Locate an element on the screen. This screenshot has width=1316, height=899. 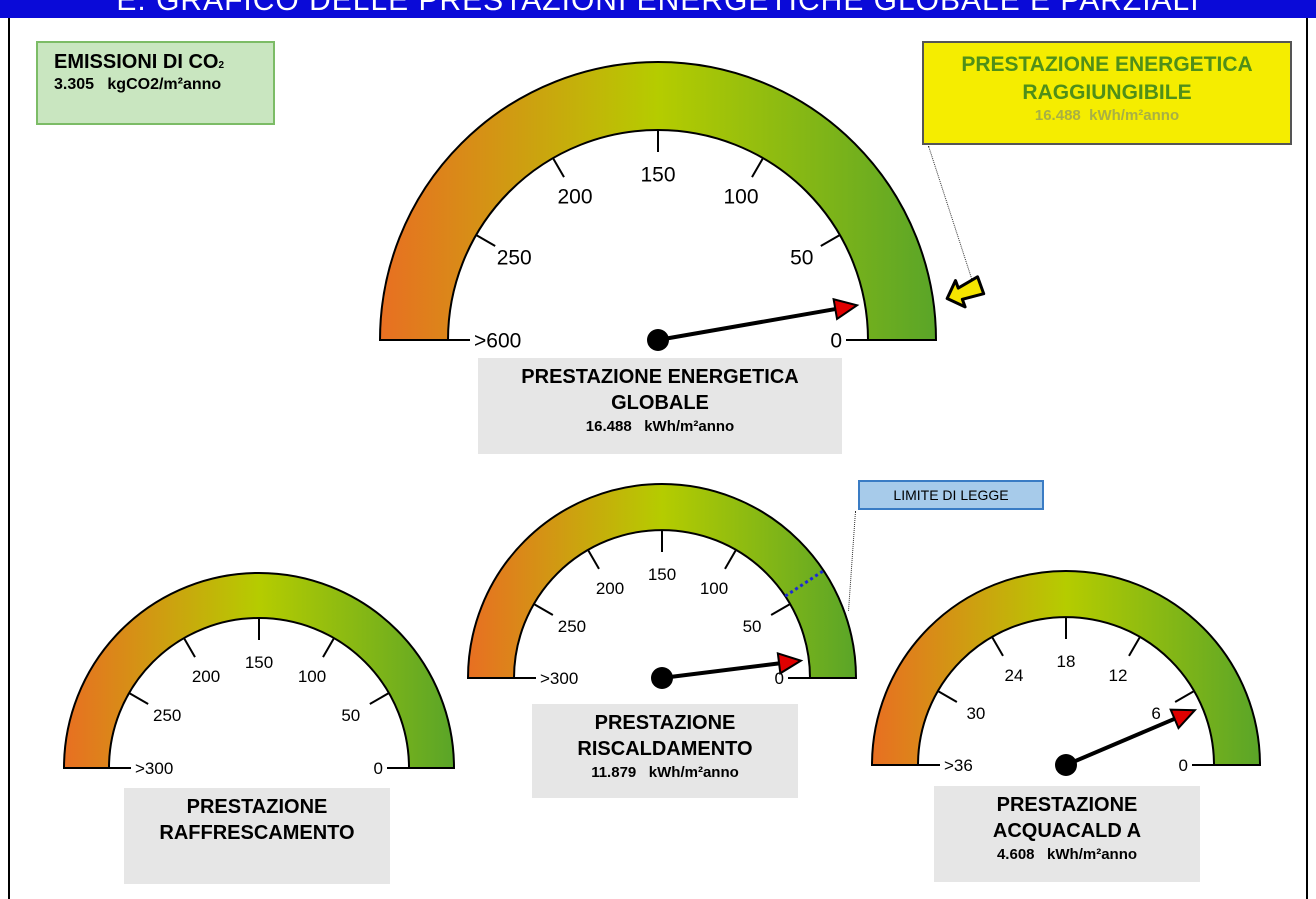
gauge-tick-label: >600 is located at coordinates (497, 340).